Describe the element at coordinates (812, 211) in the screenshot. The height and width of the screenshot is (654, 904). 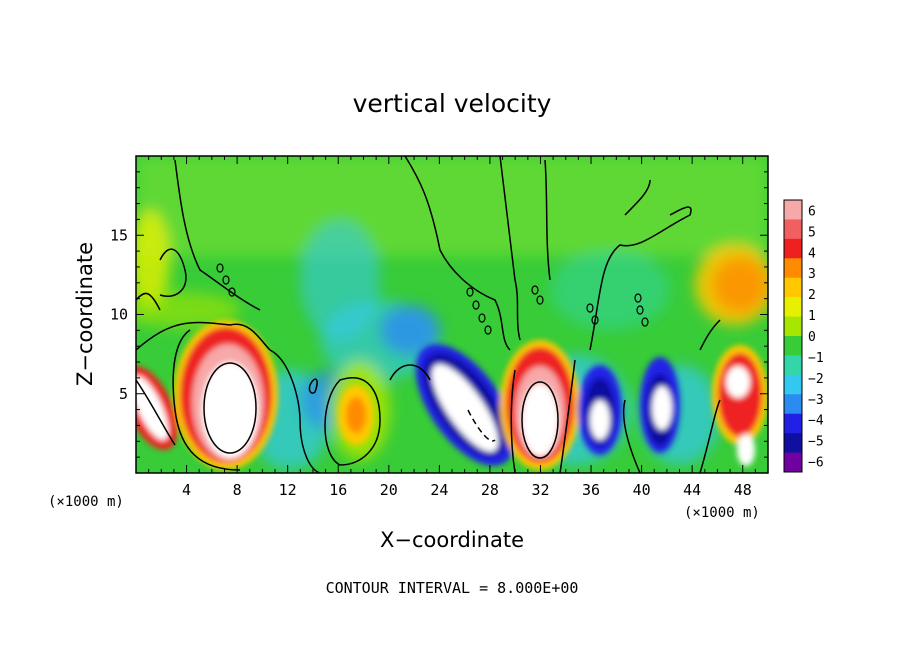
I see `colorbar-label: 6` at that location.